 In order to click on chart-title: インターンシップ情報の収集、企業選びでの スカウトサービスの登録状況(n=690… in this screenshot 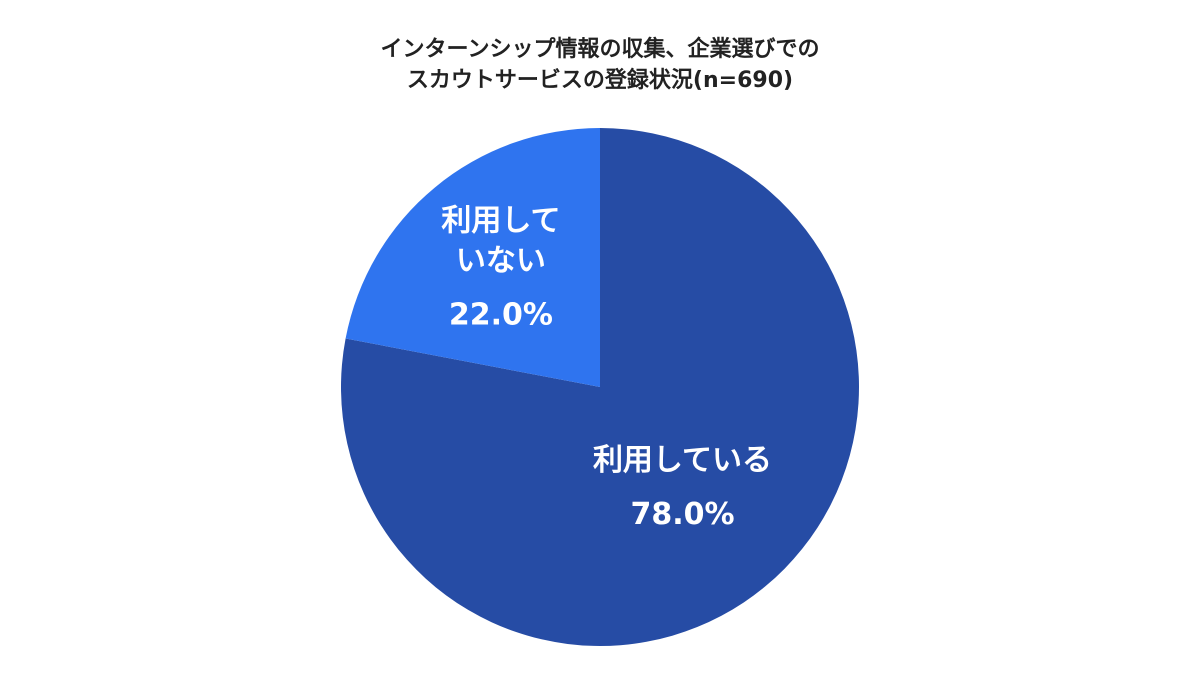, I will do `click(600, 65)`.